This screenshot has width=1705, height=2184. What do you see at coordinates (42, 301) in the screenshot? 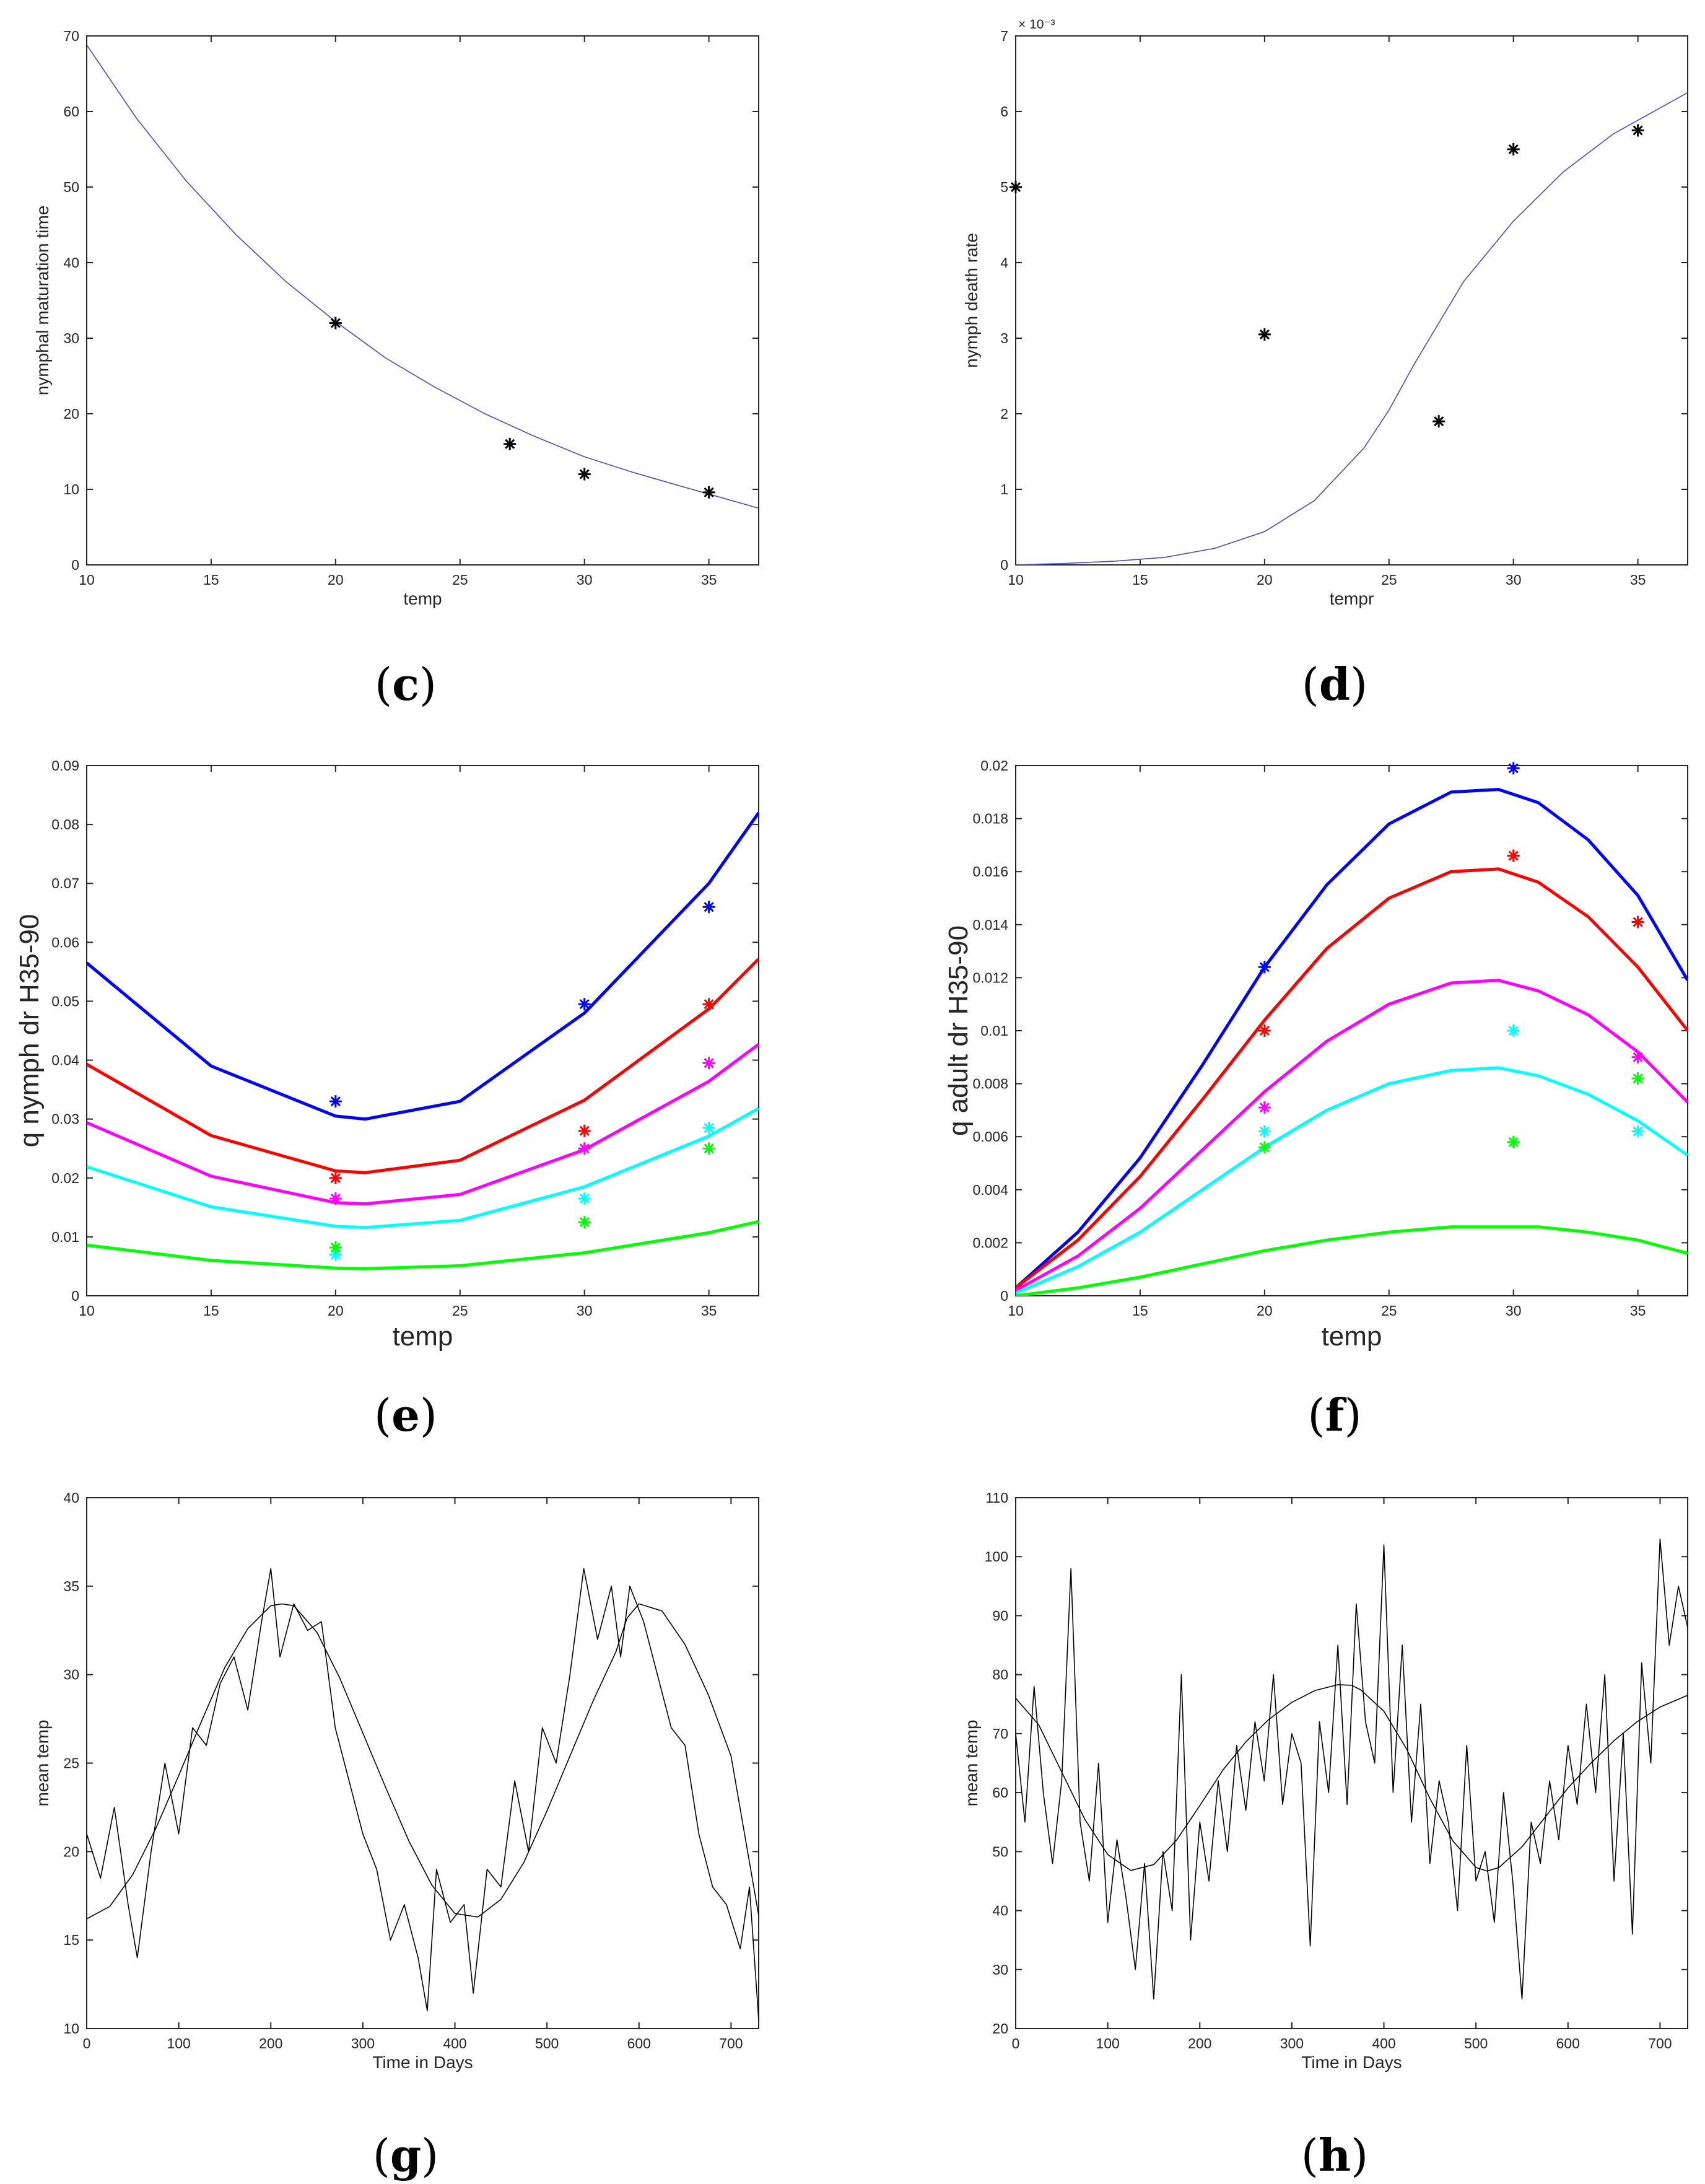
I see `y-axis-label: nymphal maturation time` at bounding box center [42, 301].